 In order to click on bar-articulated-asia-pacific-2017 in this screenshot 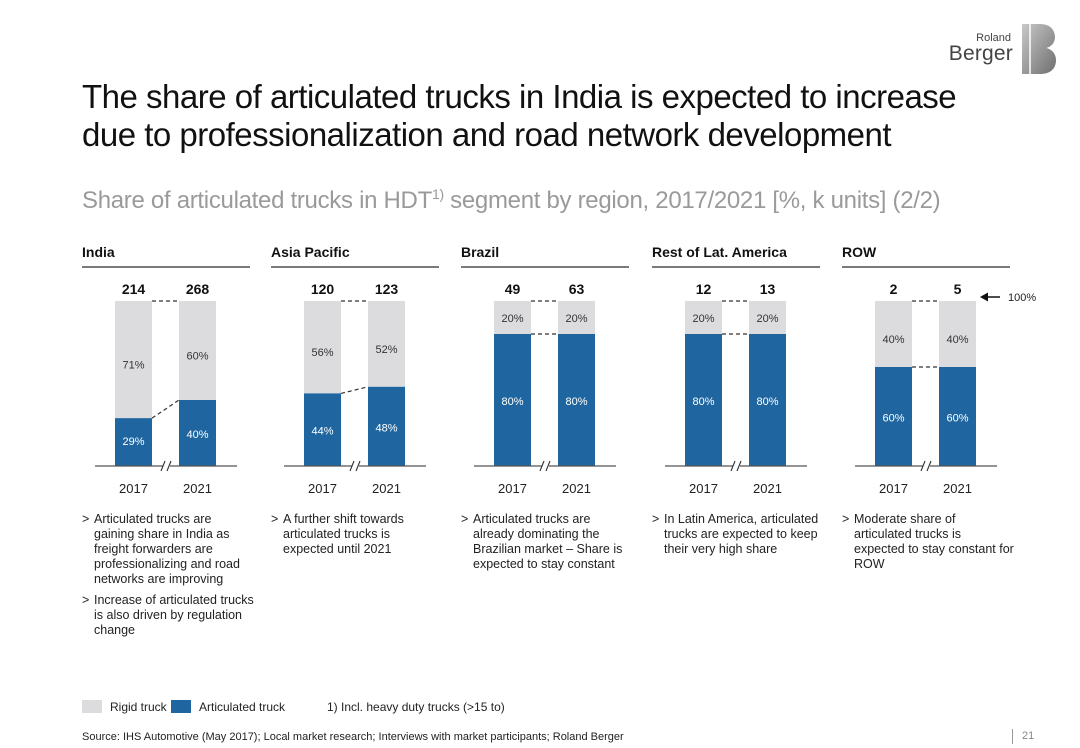, I will do `click(322, 429)`.